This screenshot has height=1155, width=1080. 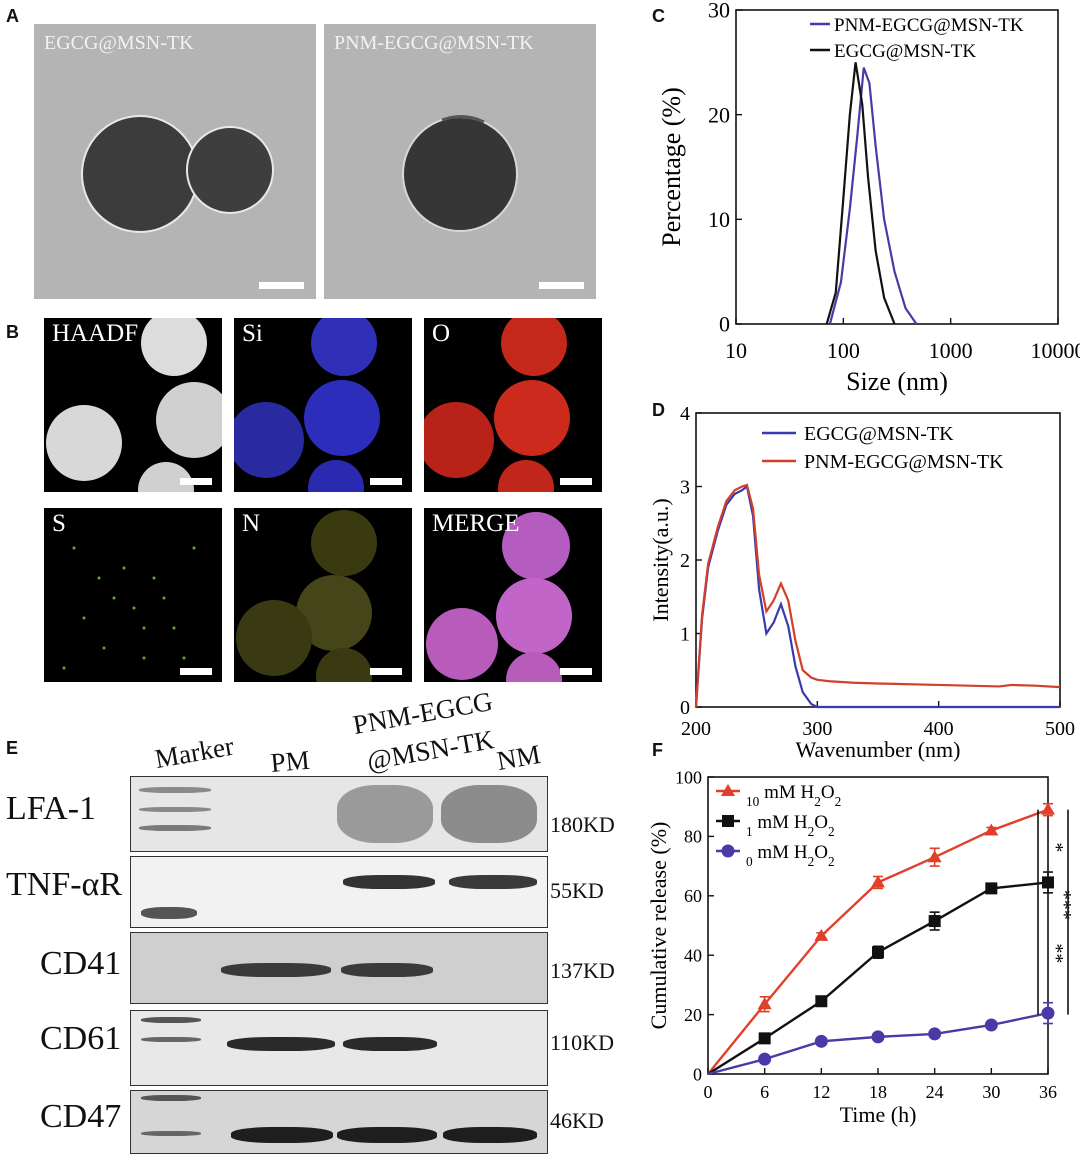 I want to click on panel-label-d: D, so click(x=658, y=410).